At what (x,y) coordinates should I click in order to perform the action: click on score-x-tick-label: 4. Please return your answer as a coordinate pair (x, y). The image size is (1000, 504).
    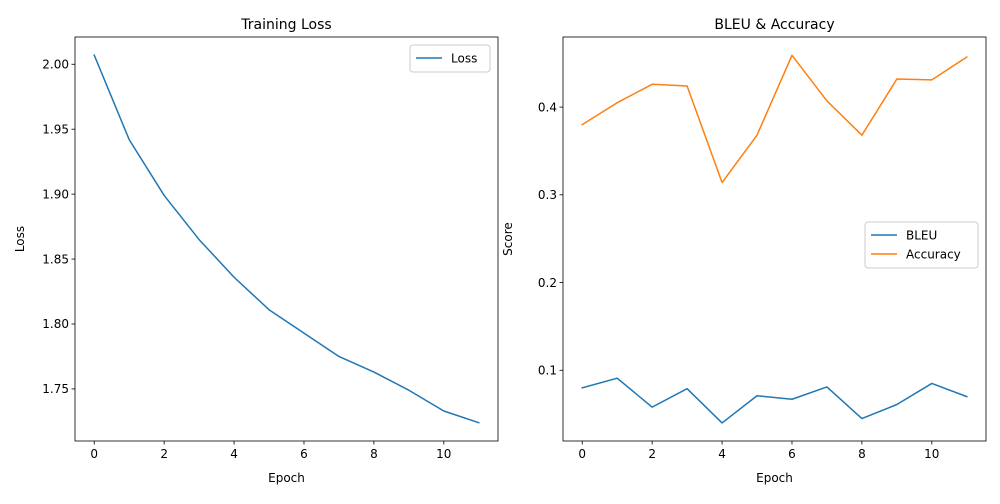
    Looking at the image, I should click on (722, 454).